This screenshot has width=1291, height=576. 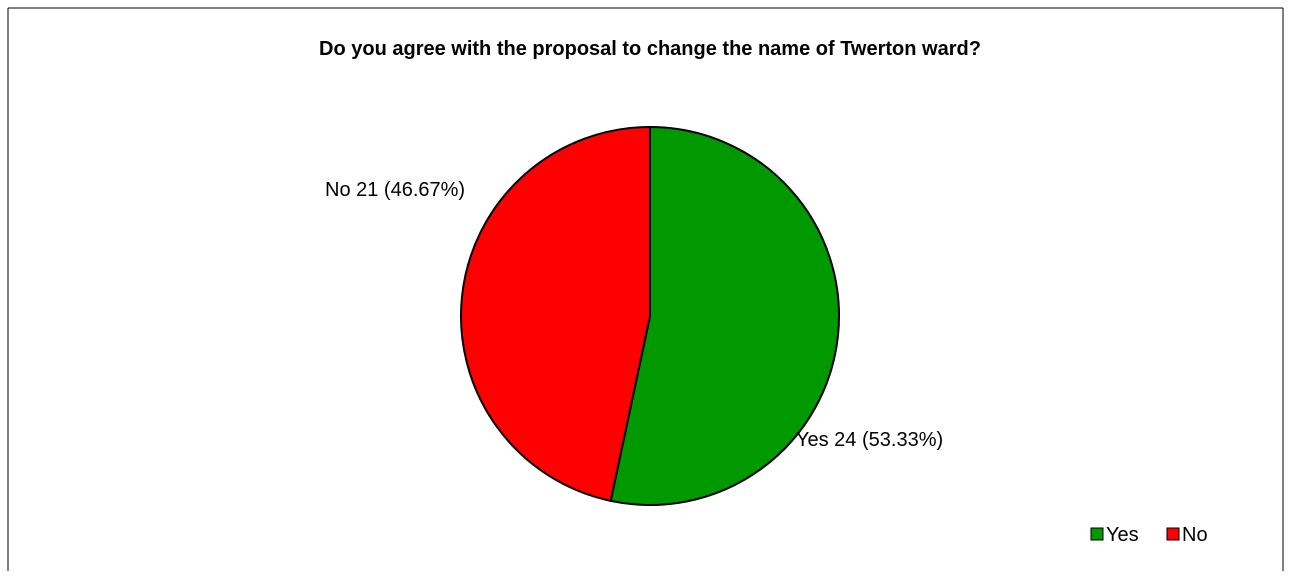 What do you see at coordinates (1122, 535) in the screenshot?
I see `legend-label-yes: Yes` at bounding box center [1122, 535].